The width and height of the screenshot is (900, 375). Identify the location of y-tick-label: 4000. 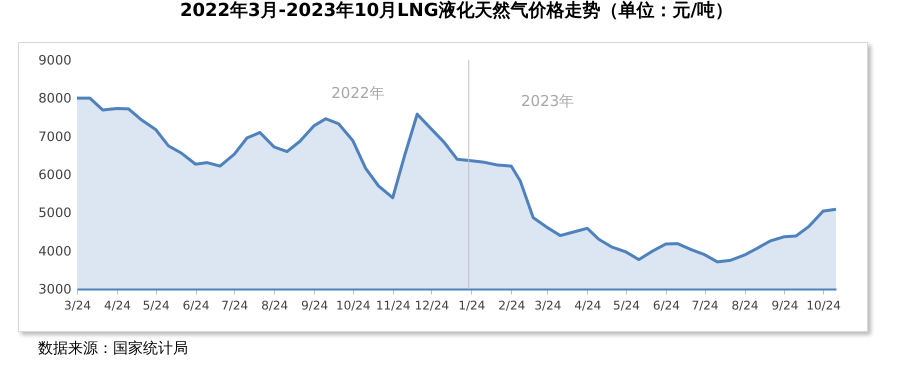
(55, 252).